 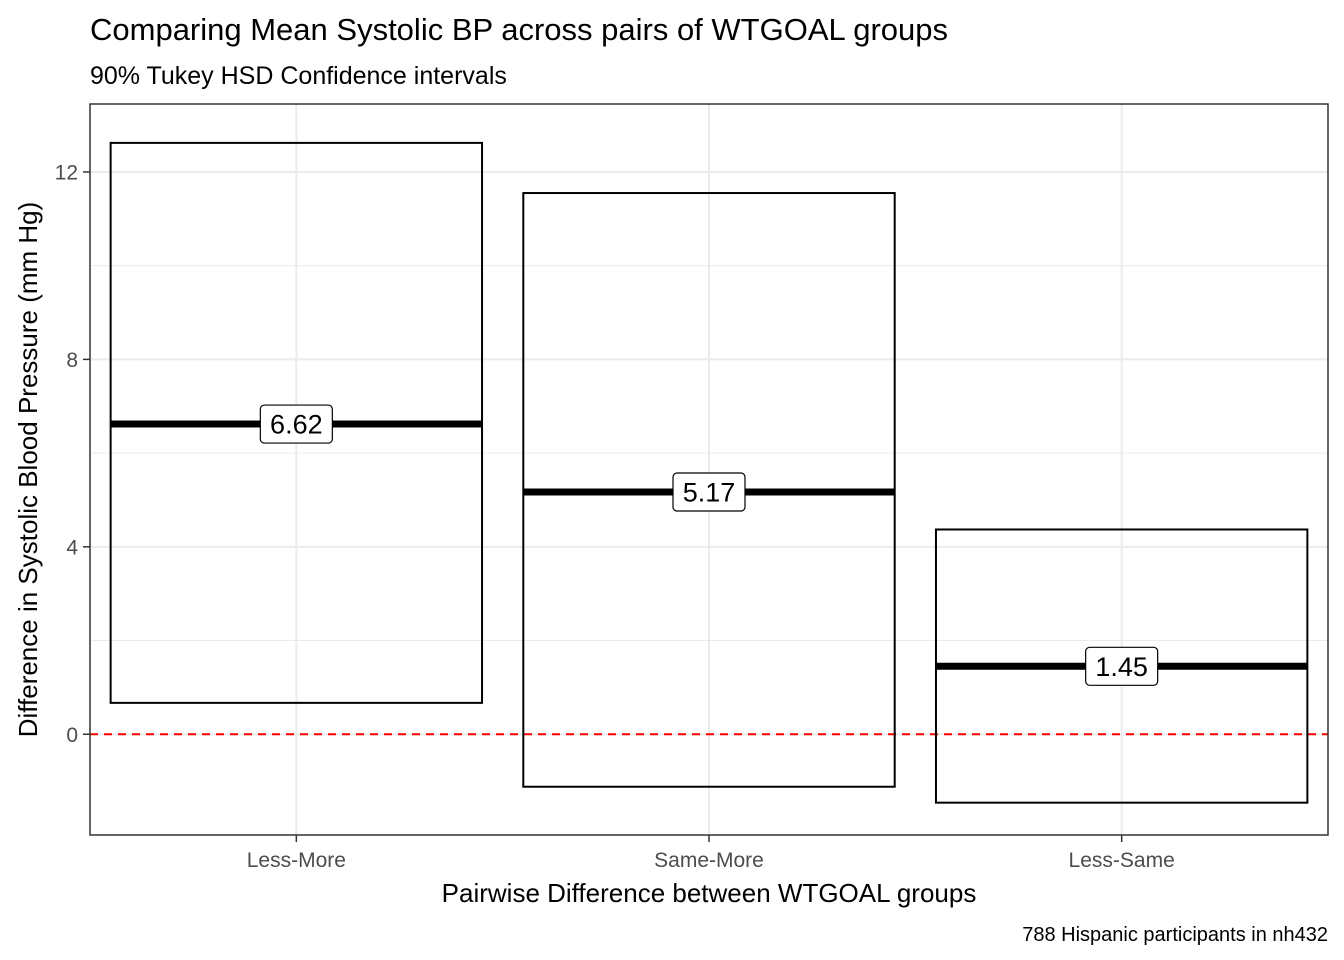 I want to click on estimate-label-text: 1.45, so click(x=1121, y=667).